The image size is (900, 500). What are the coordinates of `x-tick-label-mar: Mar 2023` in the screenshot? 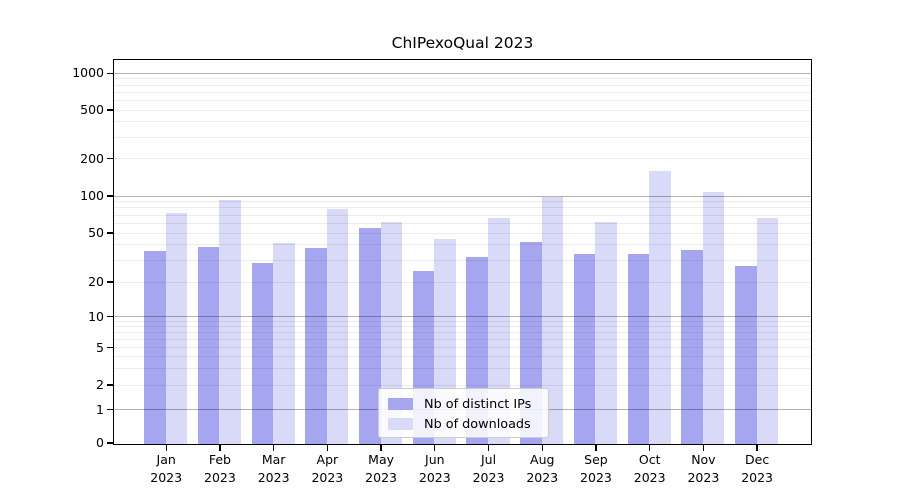 It's located at (274, 469).